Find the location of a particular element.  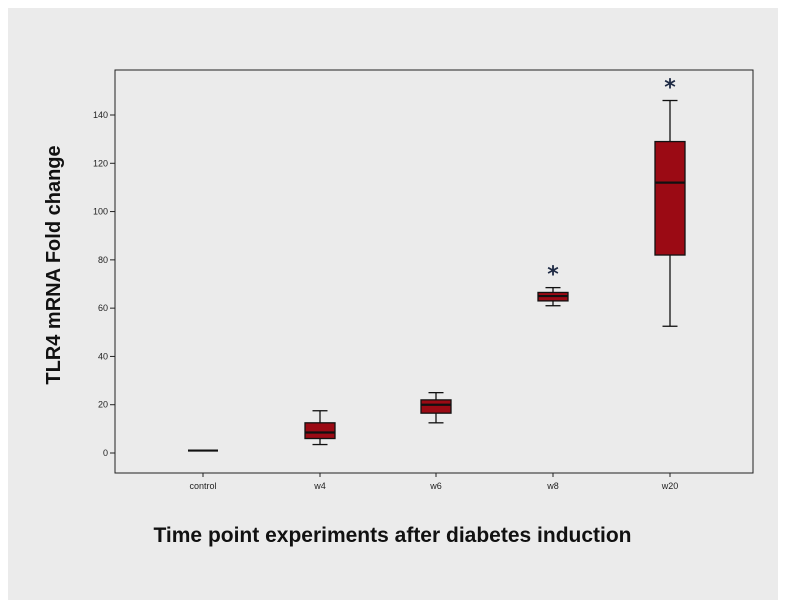

x-axis: control w4 w6 w8 w20 is located at coordinates (433, 482).